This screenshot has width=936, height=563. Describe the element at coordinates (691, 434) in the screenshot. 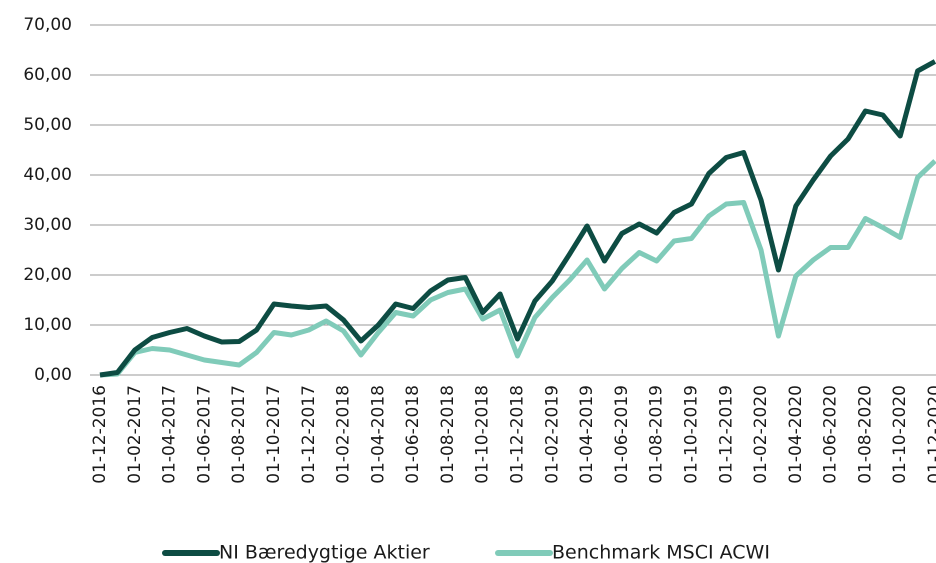

I see `x-tick-label: 01-10-2019` at that location.